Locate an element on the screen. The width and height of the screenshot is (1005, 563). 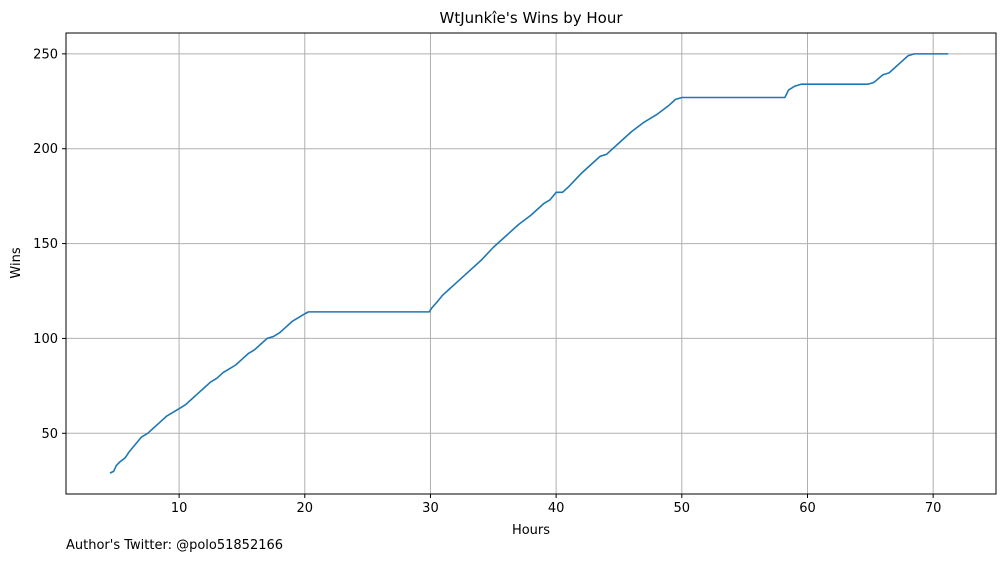
x-tick-label: 20 is located at coordinates (305, 508).